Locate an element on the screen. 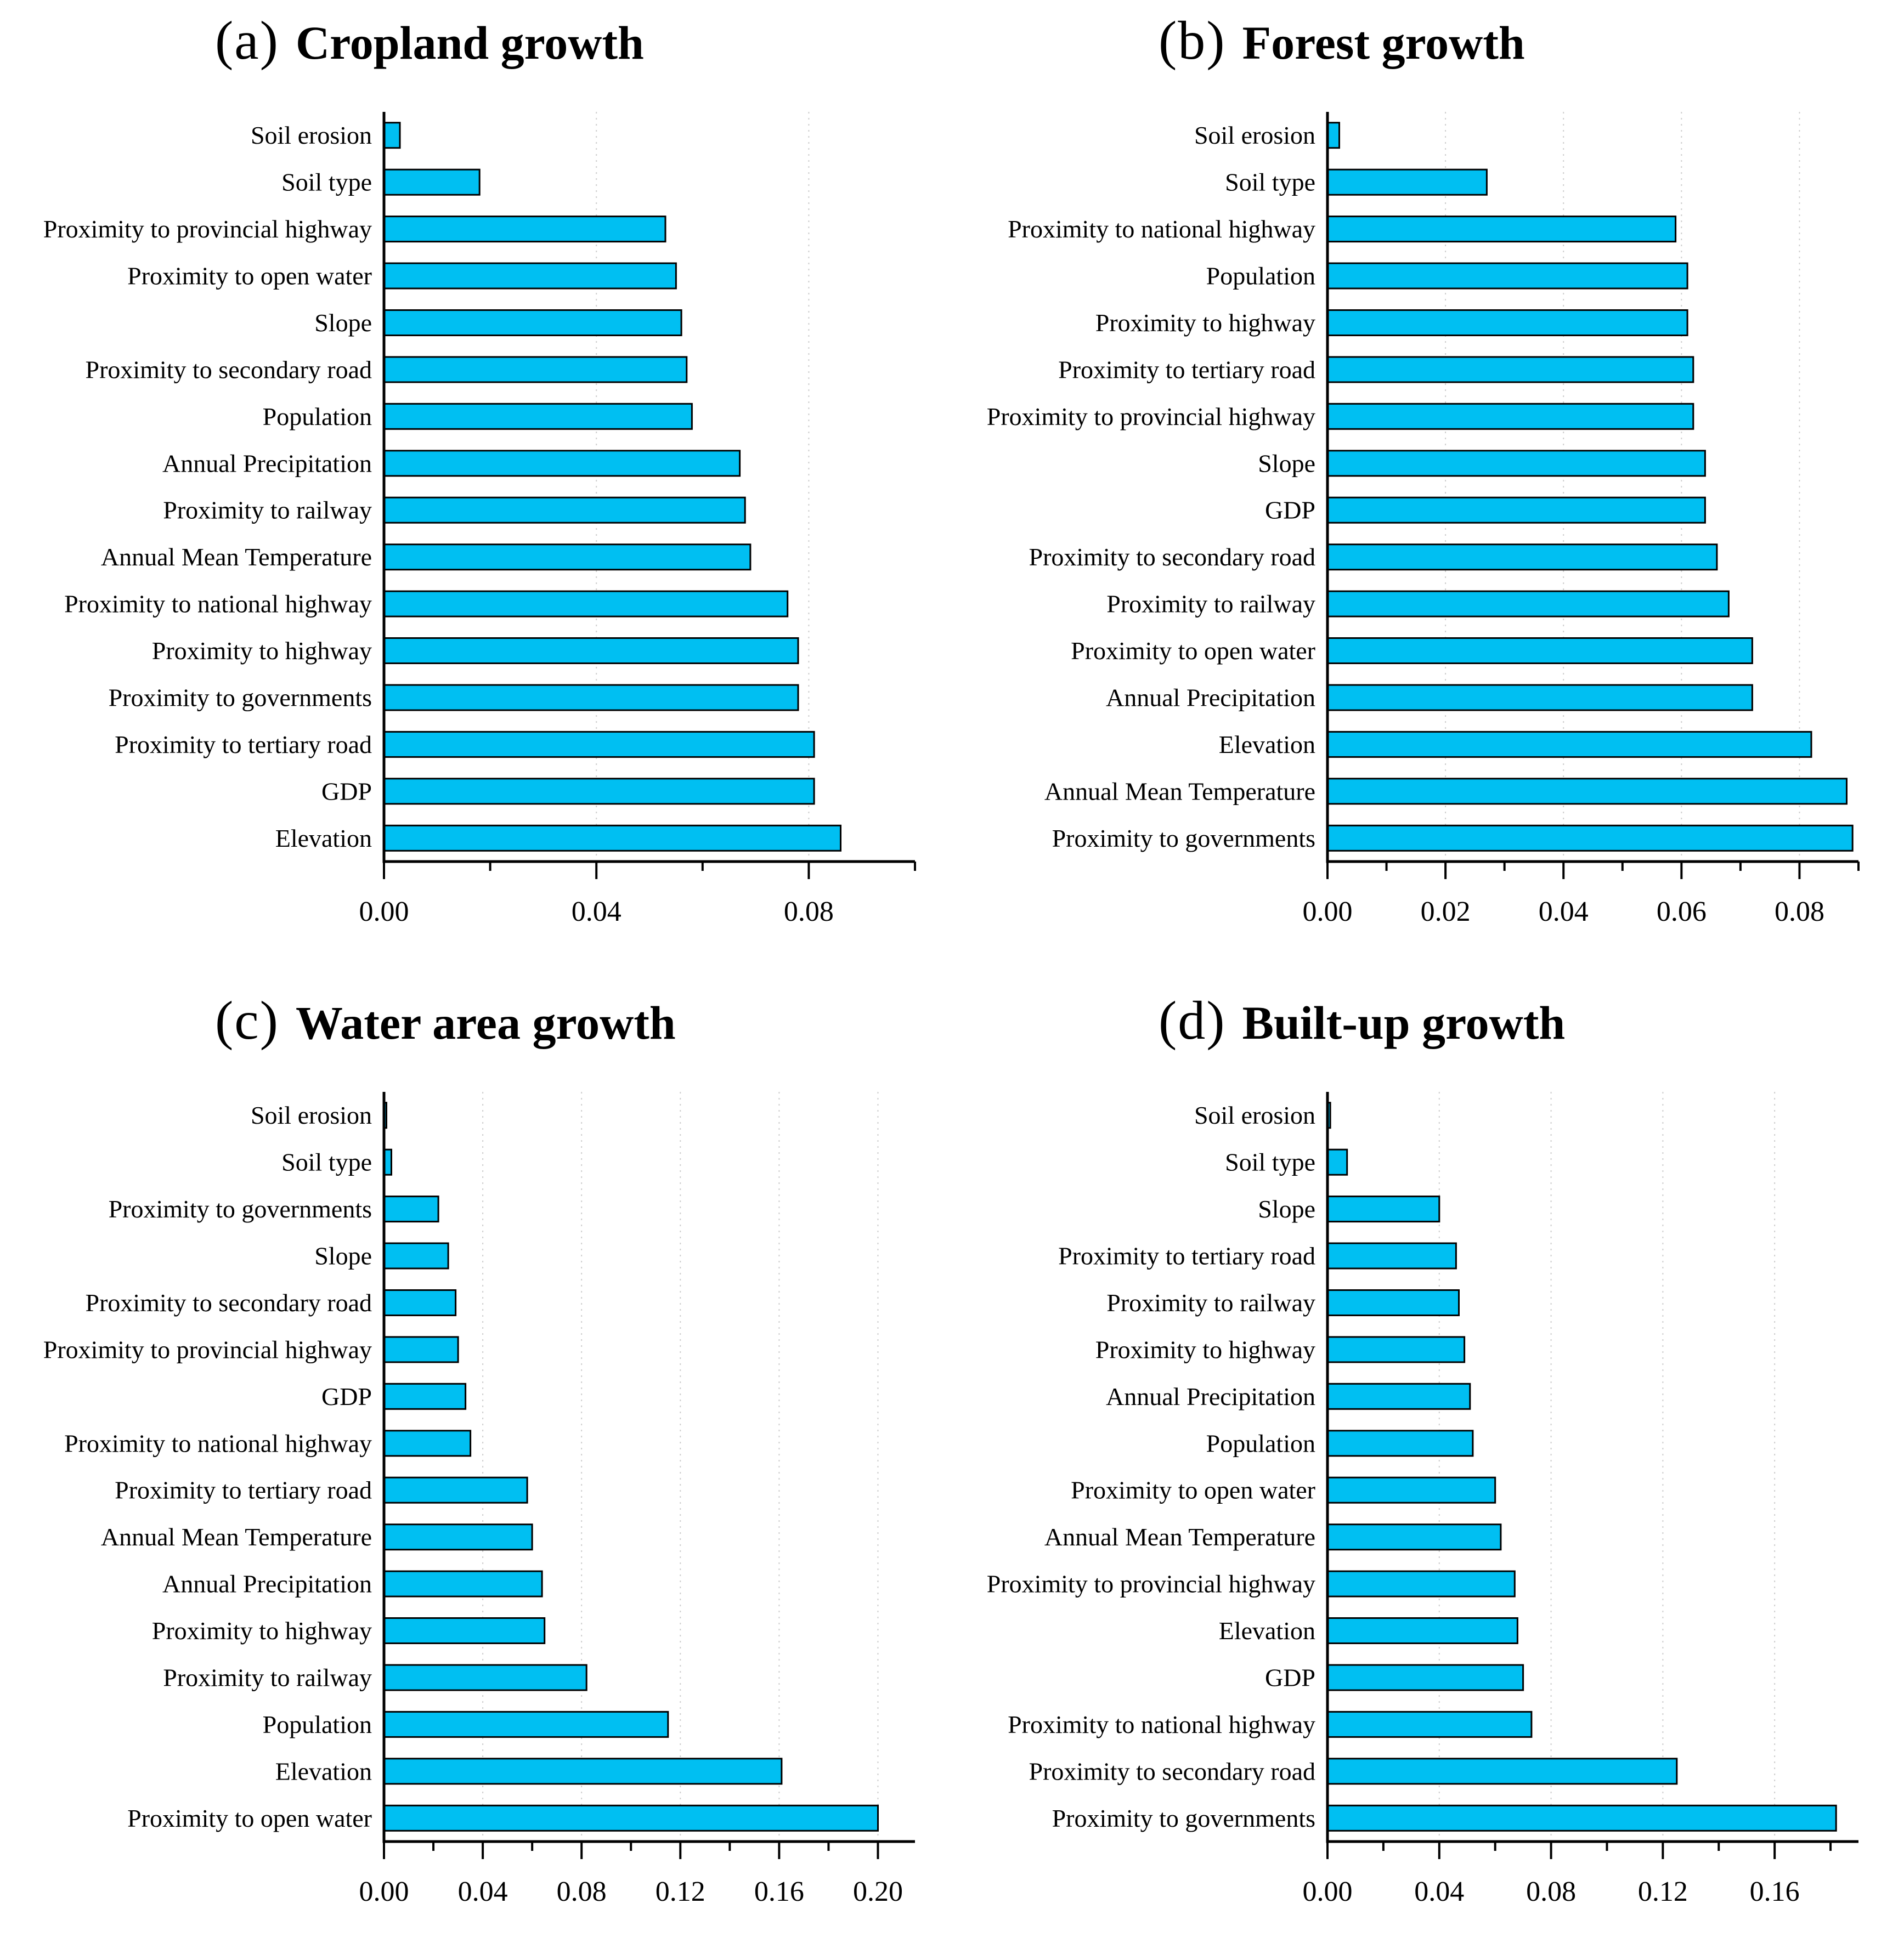 Image resolution: width=1887 pixels, height=1960 pixels. tick-label: 0.04 is located at coordinates (1439, 1891).